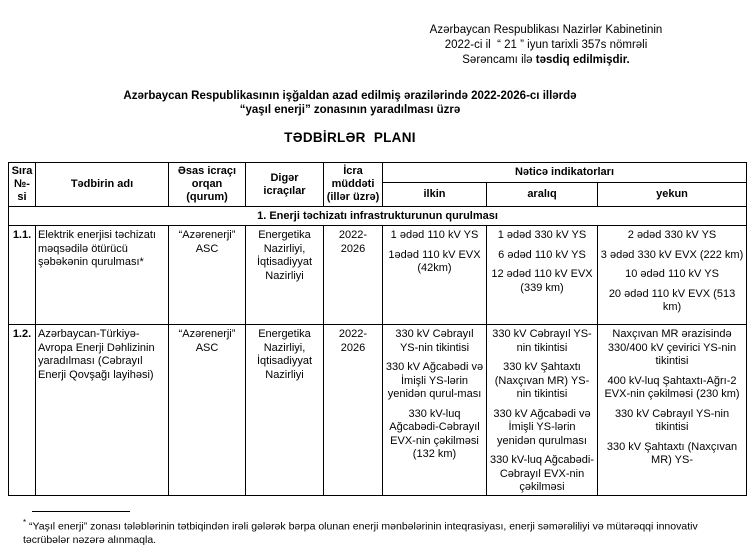 This screenshot has height=548, width=749. What do you see at coordinates (564, 172) in the screenshot?
I see `header-cell-result-indicators: Nəticə indikatorları` at bounding box center [564, 172].